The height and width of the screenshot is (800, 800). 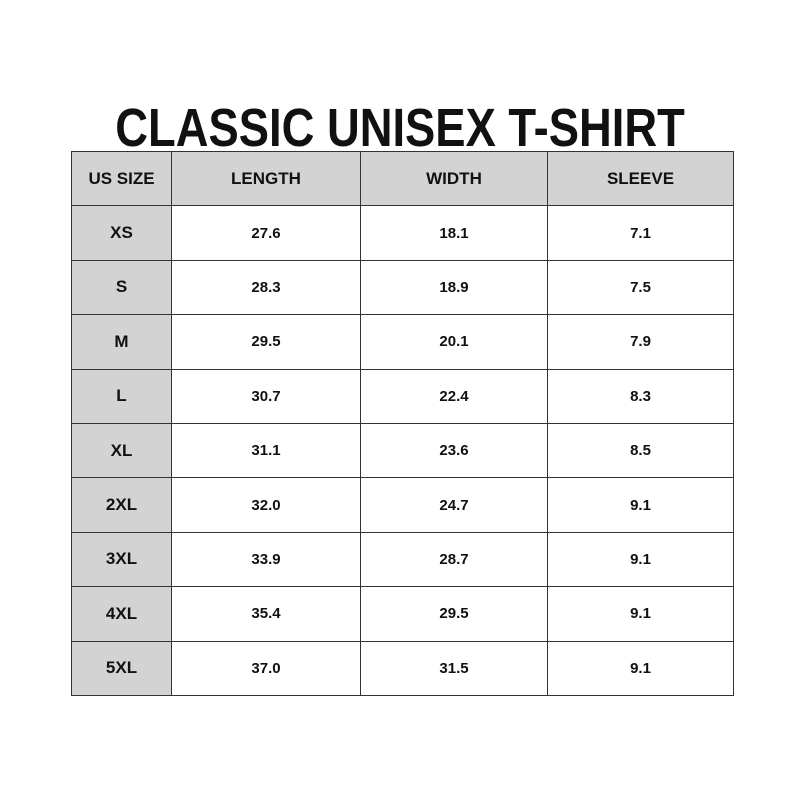 What do you see at coordinates (640, 450) in the screenshot?
I see `sleeve-cell: 8.5` at bounding box center [640, 450].